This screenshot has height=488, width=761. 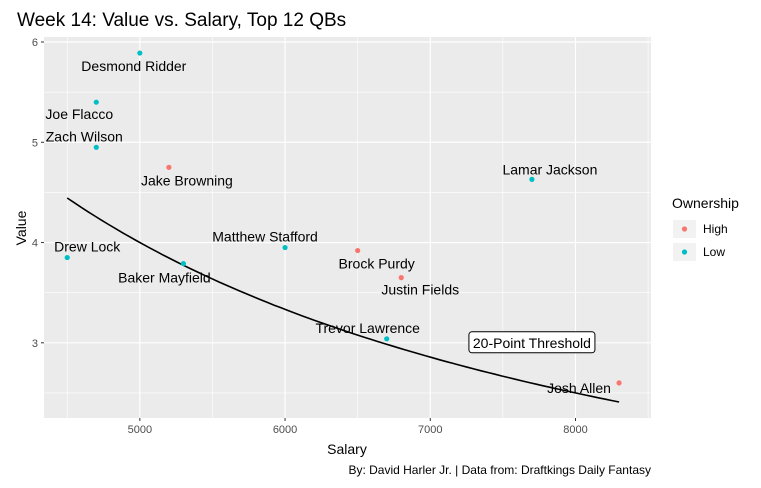 What do you see at coordinates (21, 227) in the screenshot?
I see `y-axis-title: Value` at bounding box center [21, 227].